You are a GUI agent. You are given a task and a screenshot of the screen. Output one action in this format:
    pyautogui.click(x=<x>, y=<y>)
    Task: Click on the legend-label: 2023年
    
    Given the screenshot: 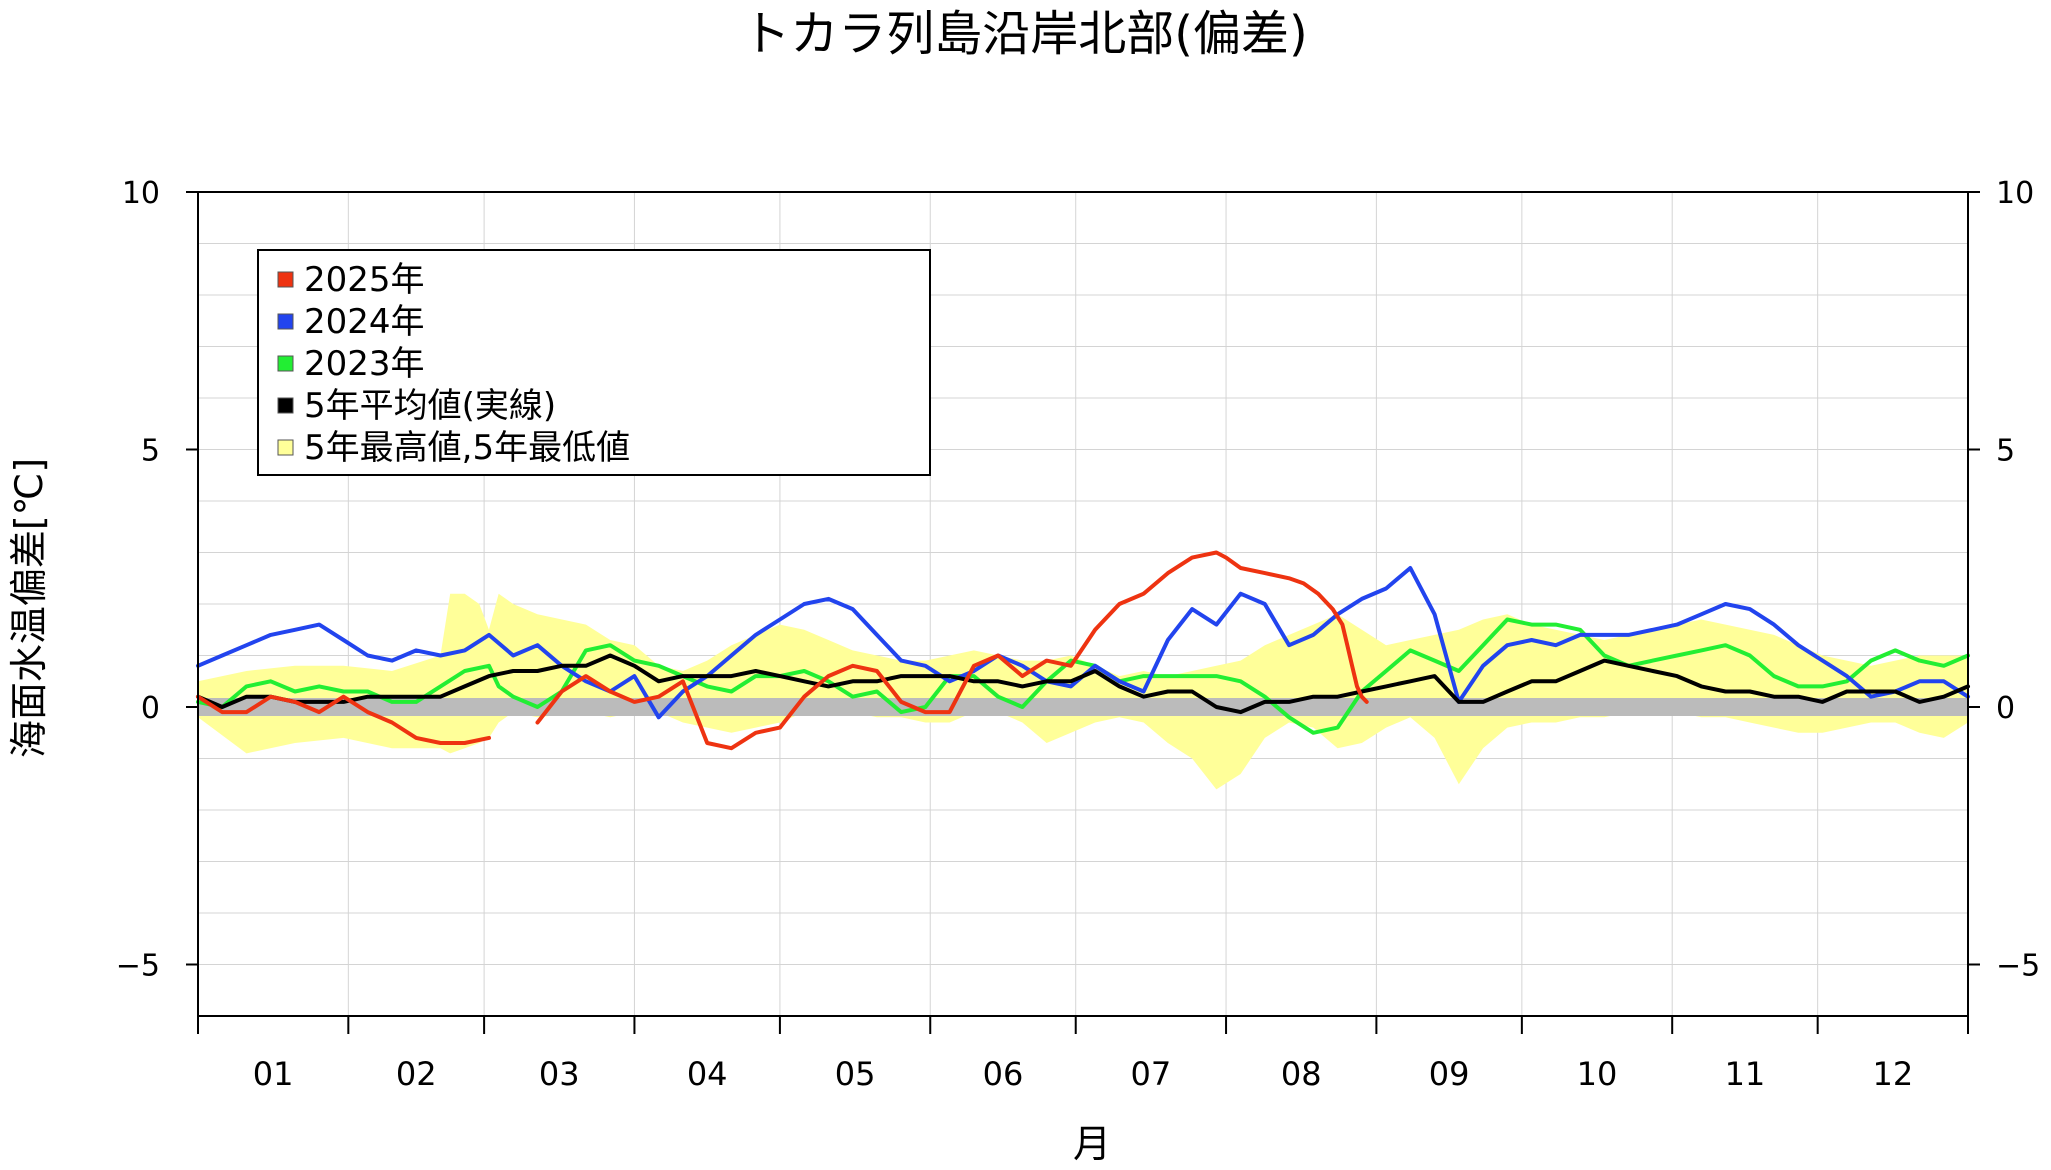 What is the action you would take?
    pyautogui.click(x=364, y=364)
    